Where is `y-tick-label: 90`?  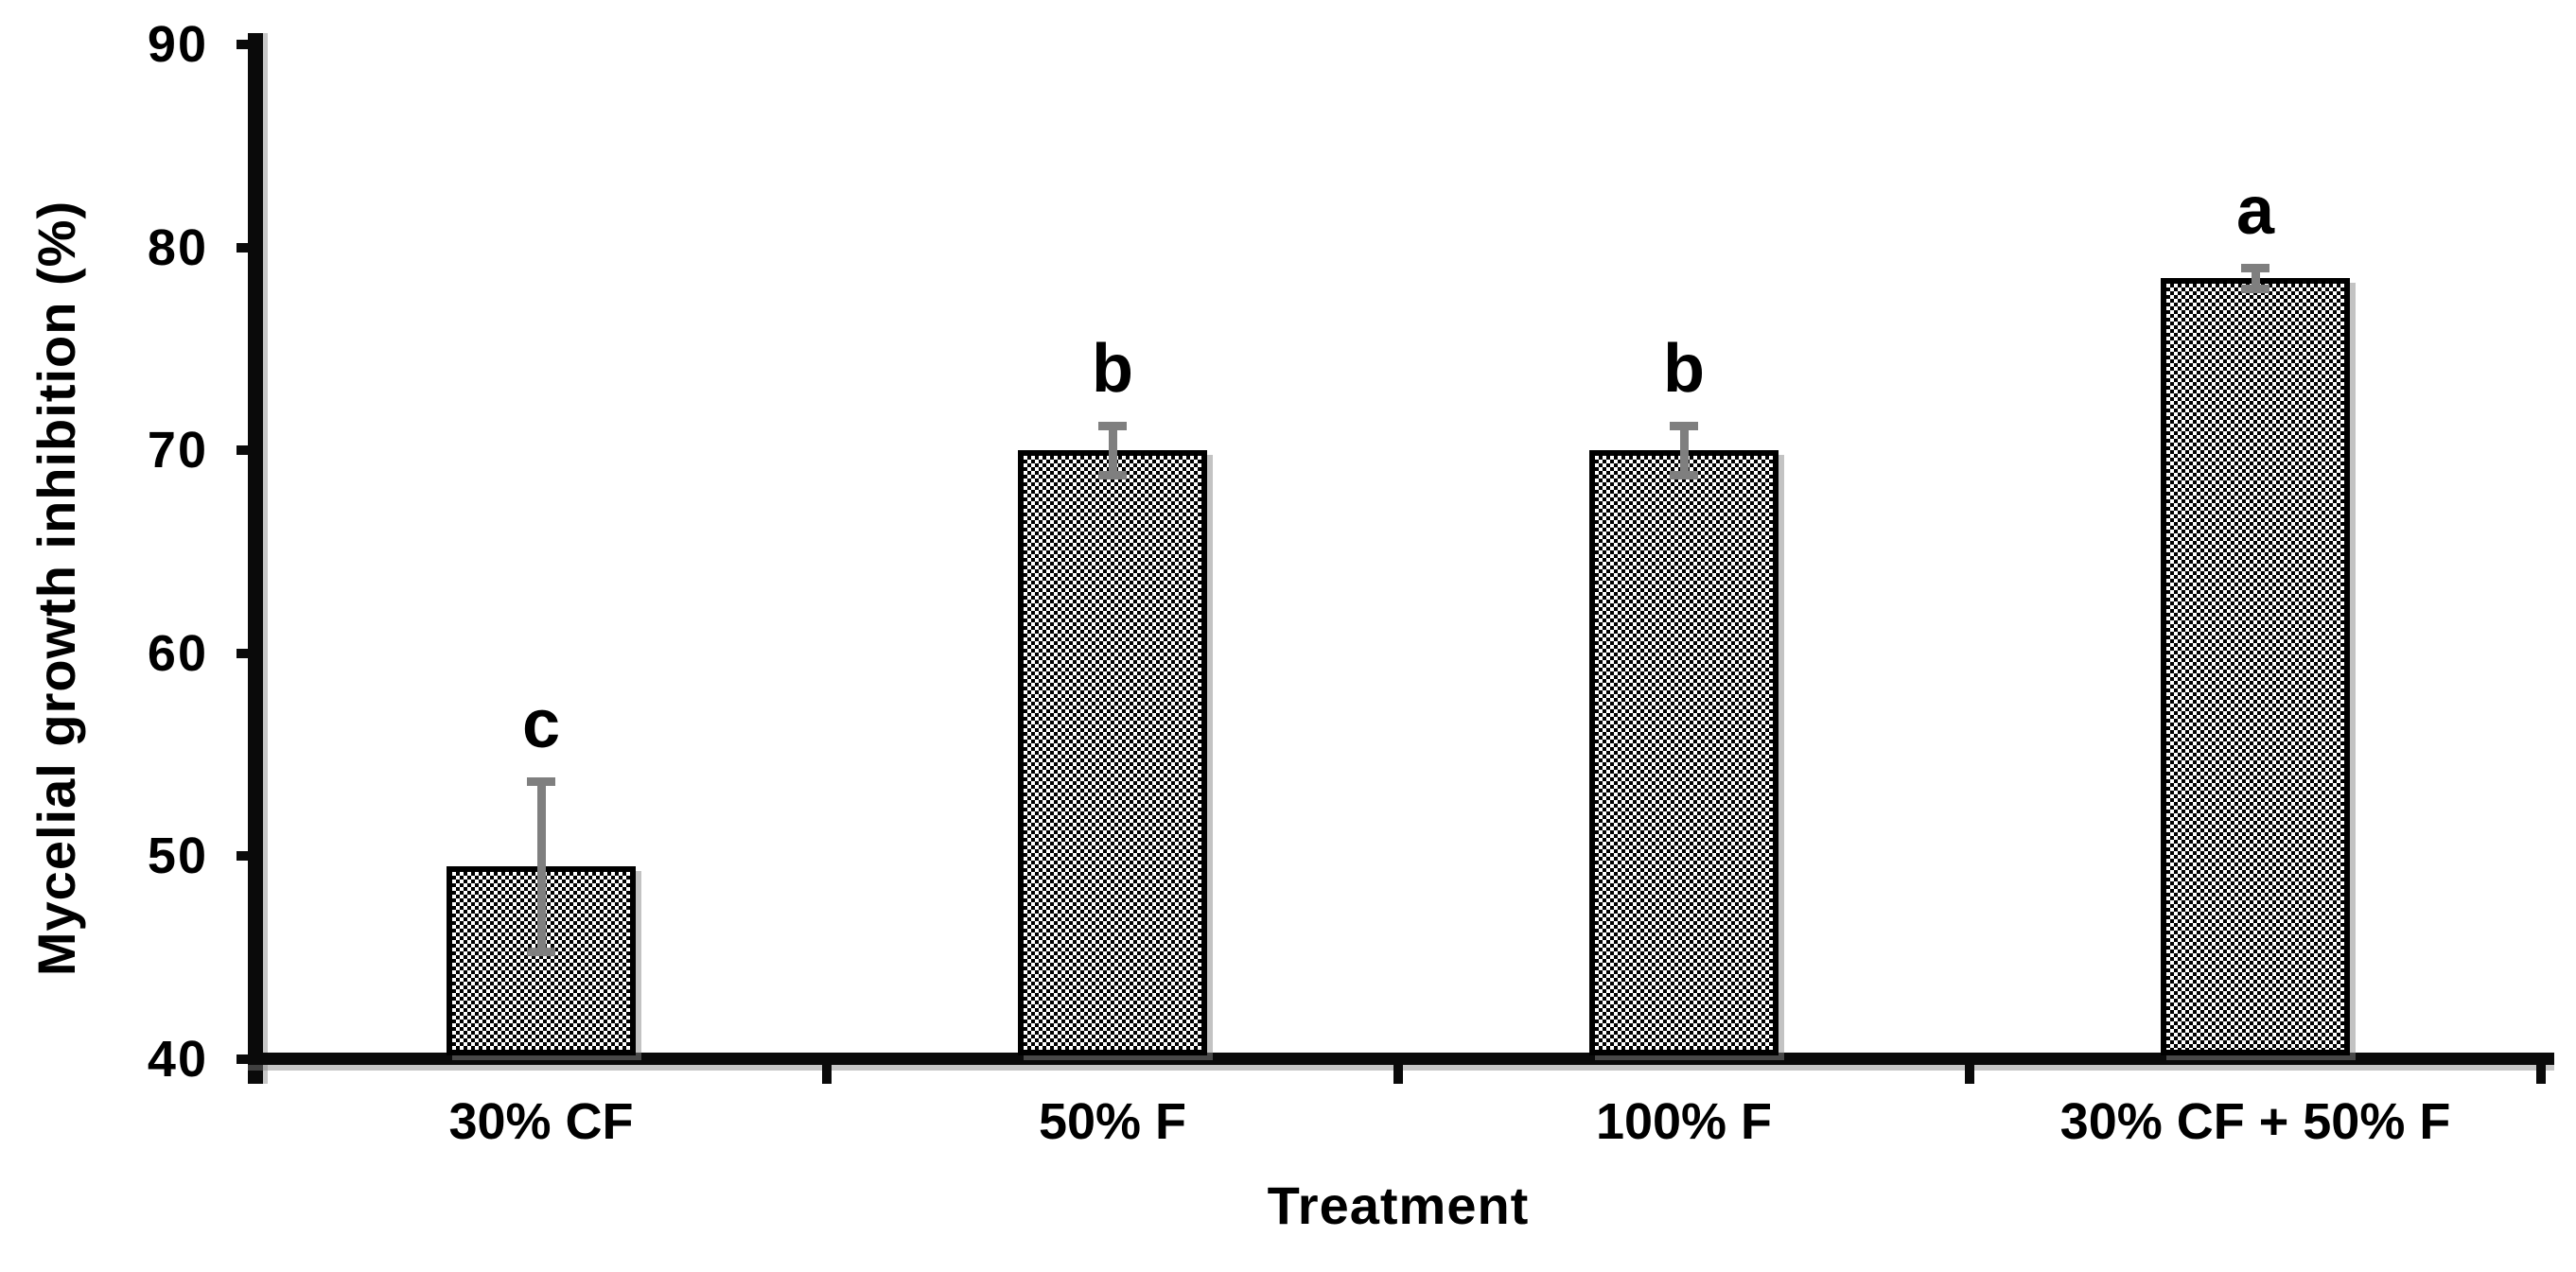
y-tick-label: 90 is located at coordinates (177, 44).